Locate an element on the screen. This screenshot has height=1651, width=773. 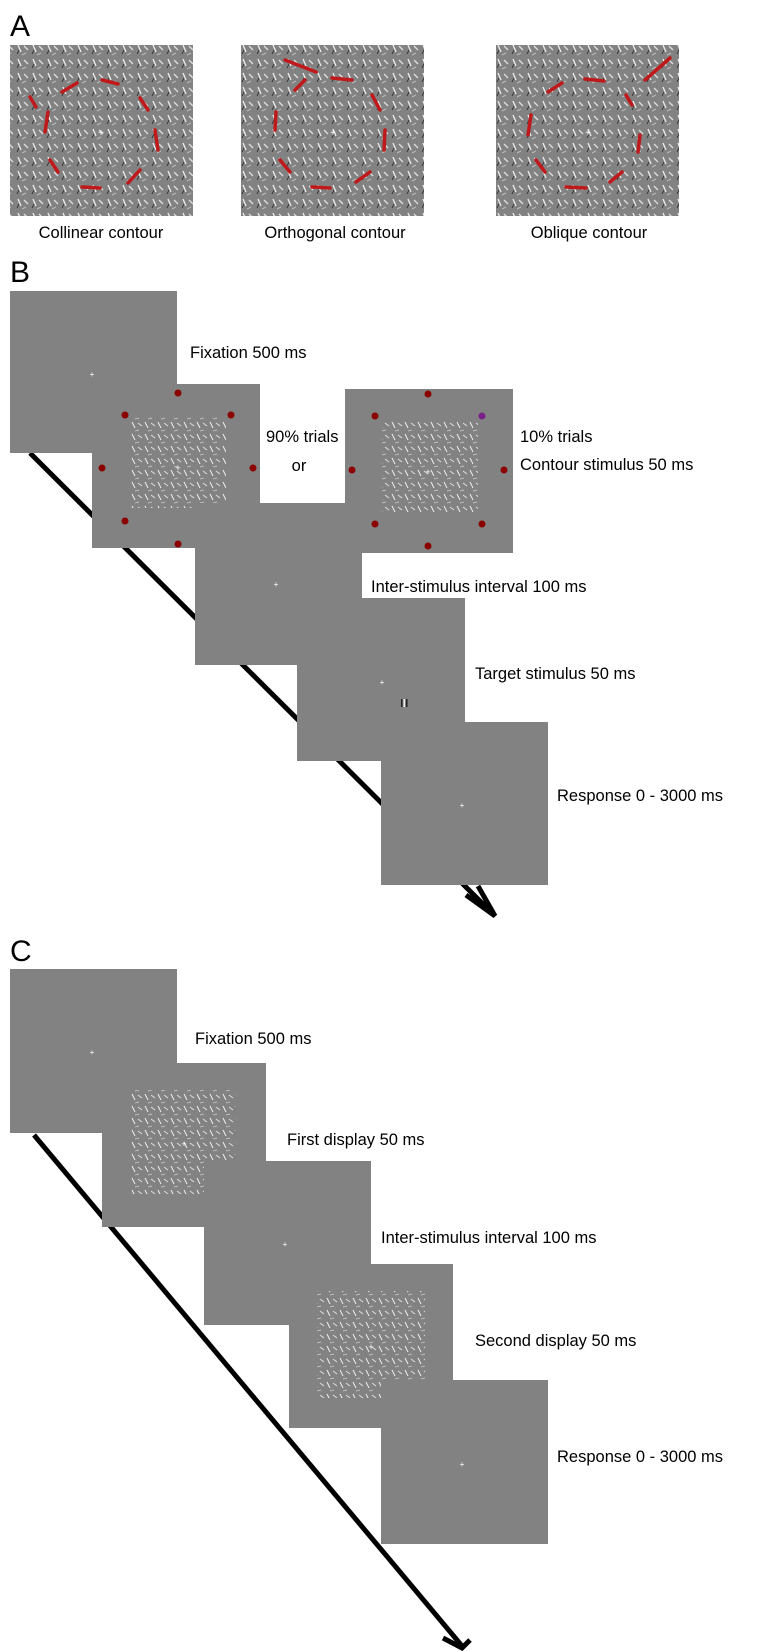
caption-collinear: Collinear contour is located at coordinates (101, 233).